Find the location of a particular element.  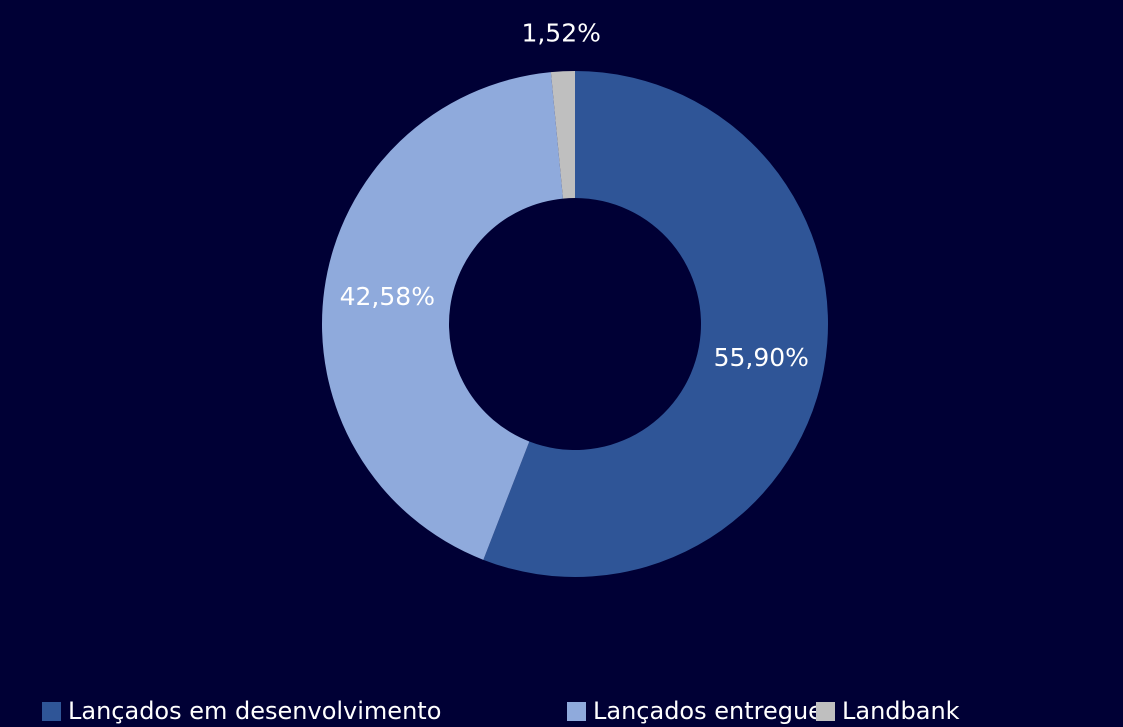

legend-label: Lançados entregues is located at coordinates (714, 711).